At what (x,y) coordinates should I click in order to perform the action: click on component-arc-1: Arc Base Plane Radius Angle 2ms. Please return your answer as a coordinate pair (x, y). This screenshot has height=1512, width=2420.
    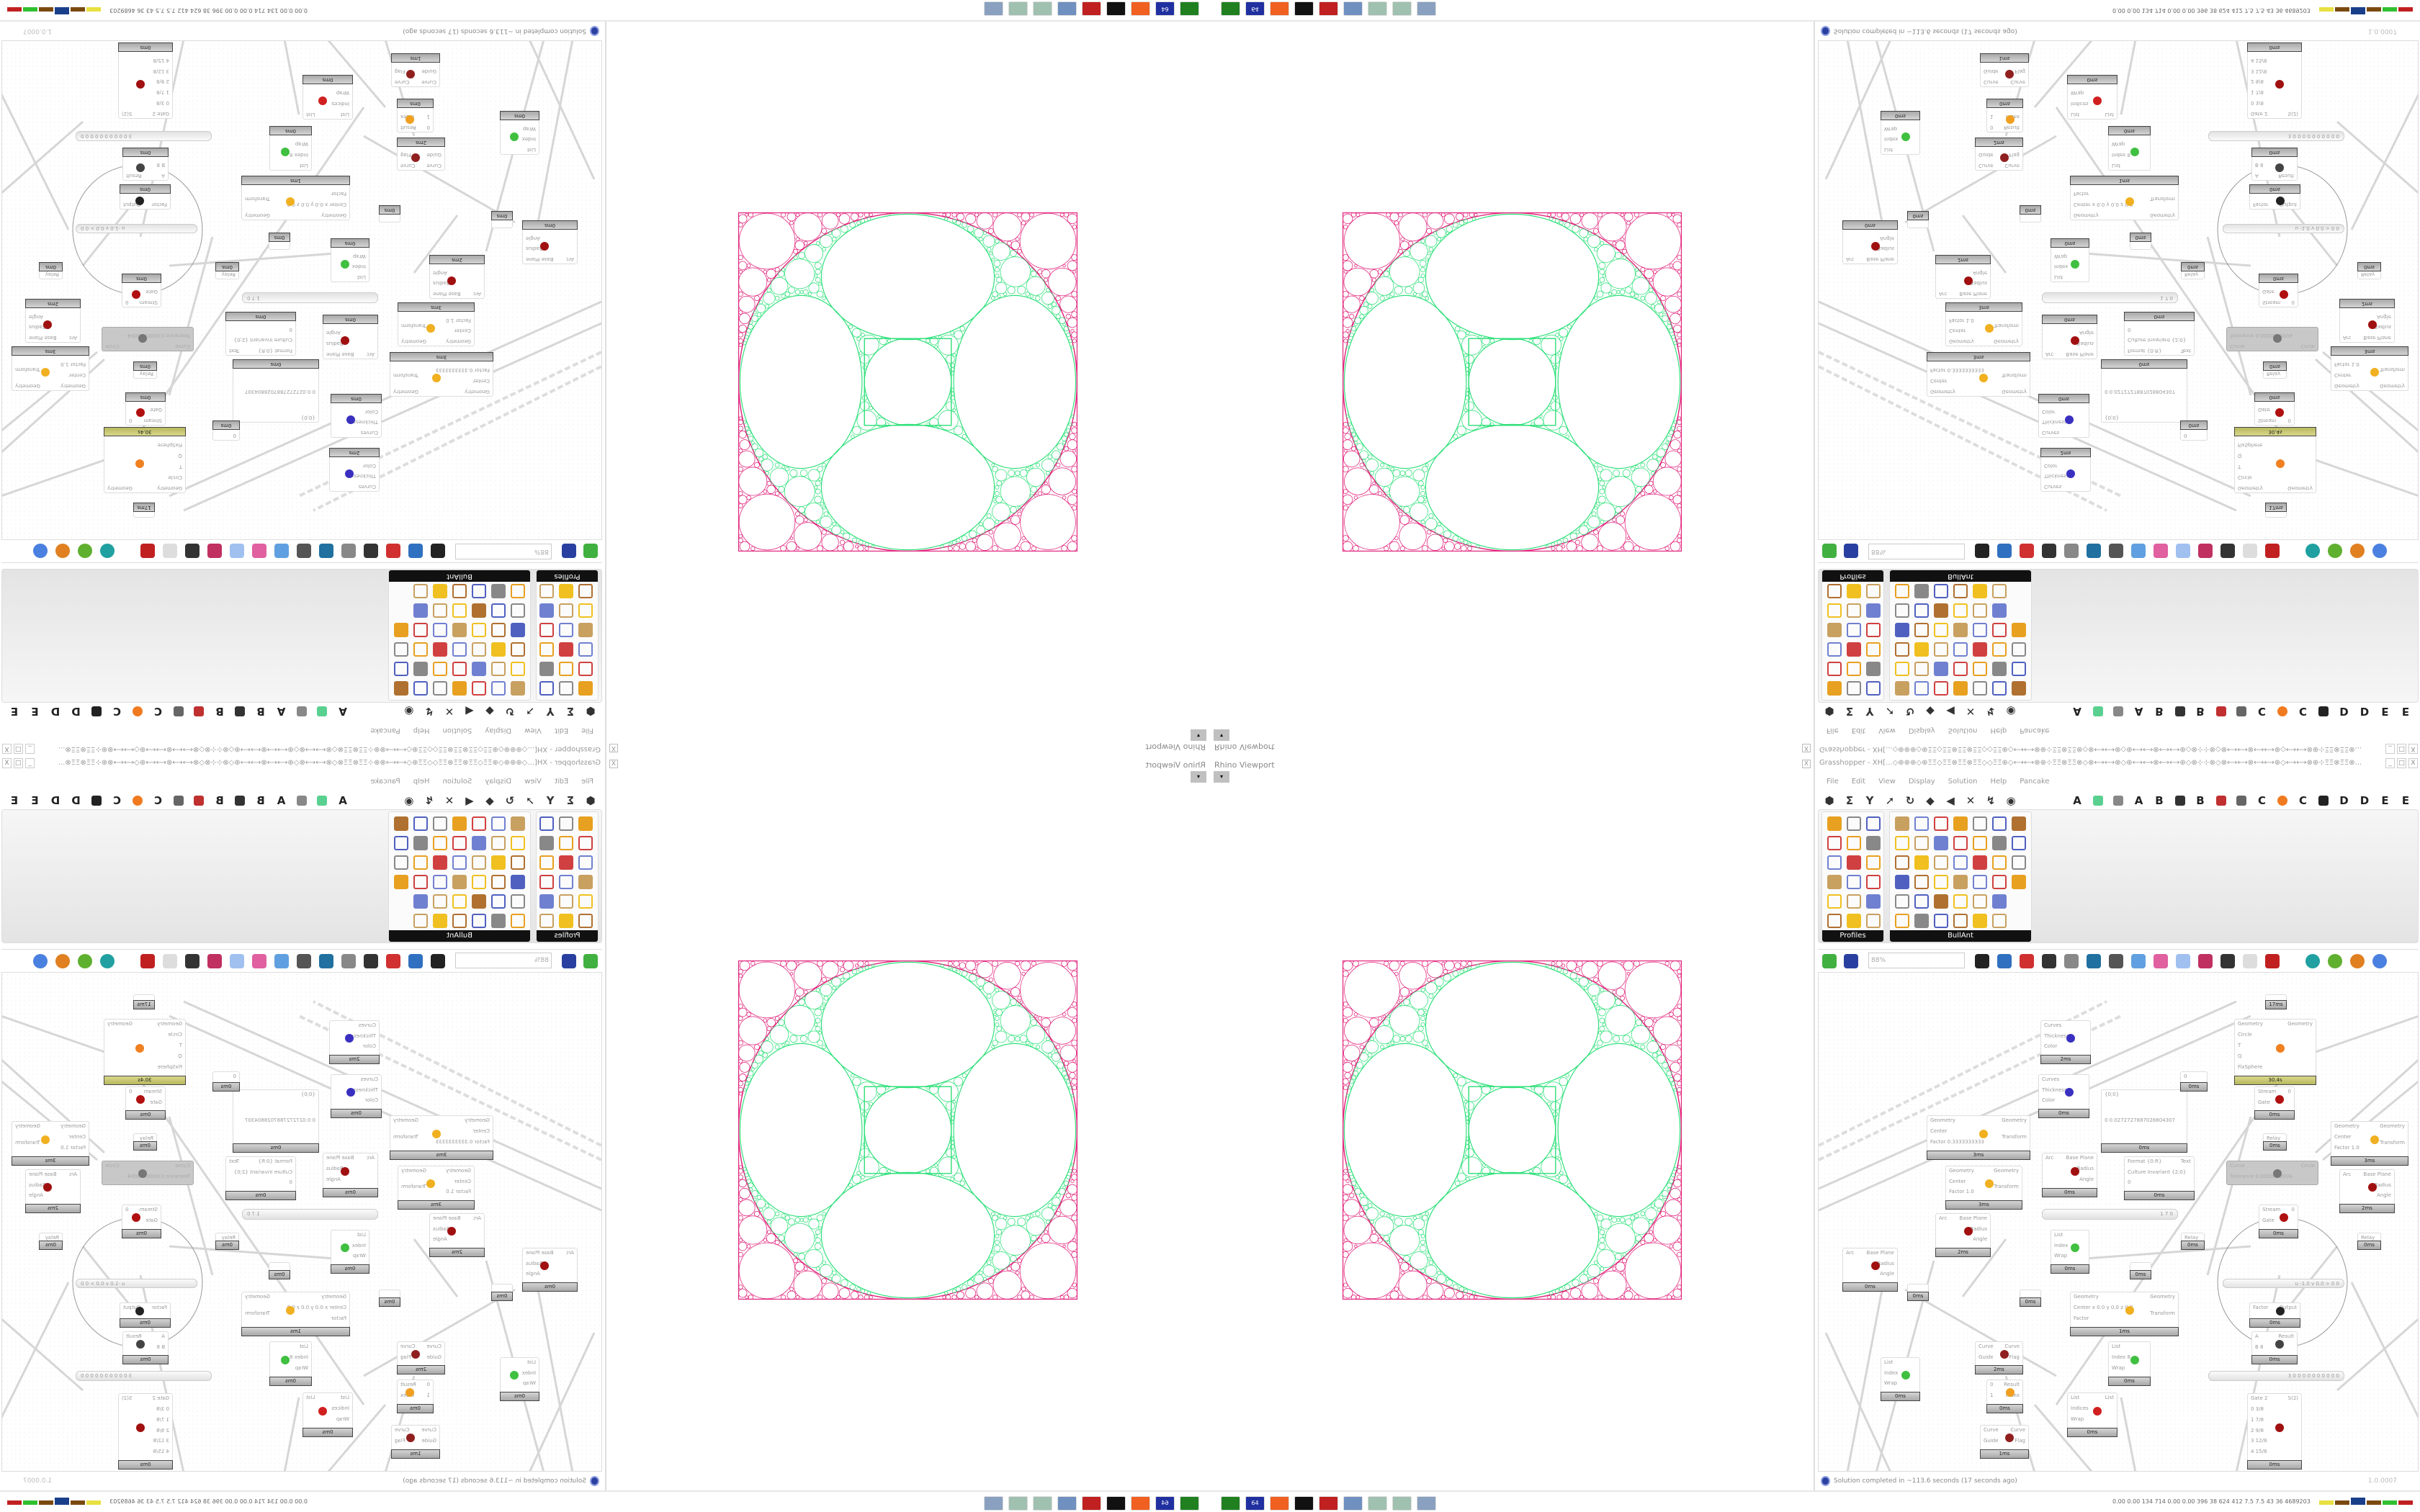
    Looking at the image, I should click on (1963, 277).